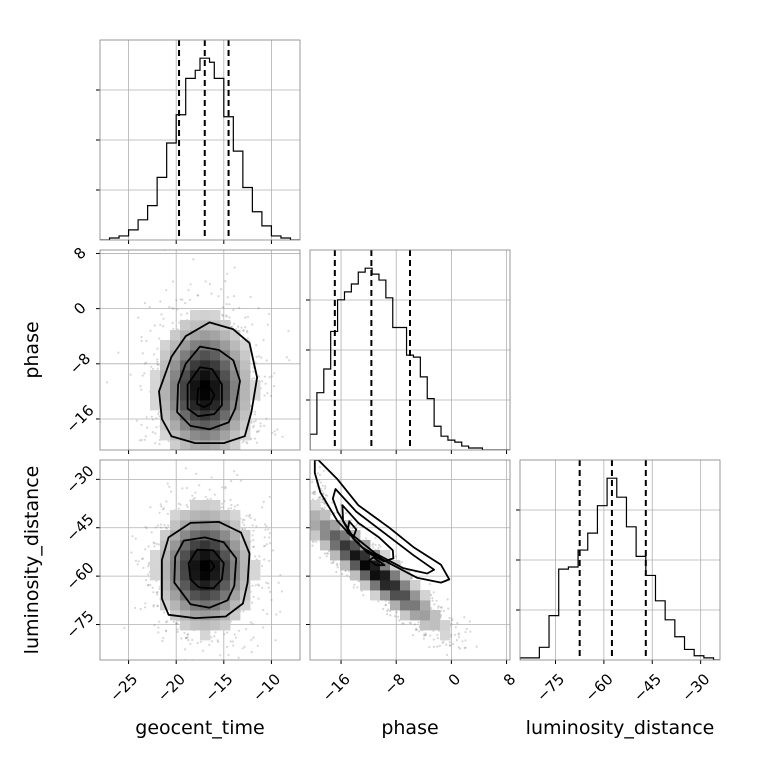 The width and height of the screenshot is (760, 760). What do you see at coordinates (550, 687) in the screenshot?
I see `x-tick-label-luminosity-distance: −75` at bounding box center [550, 687].